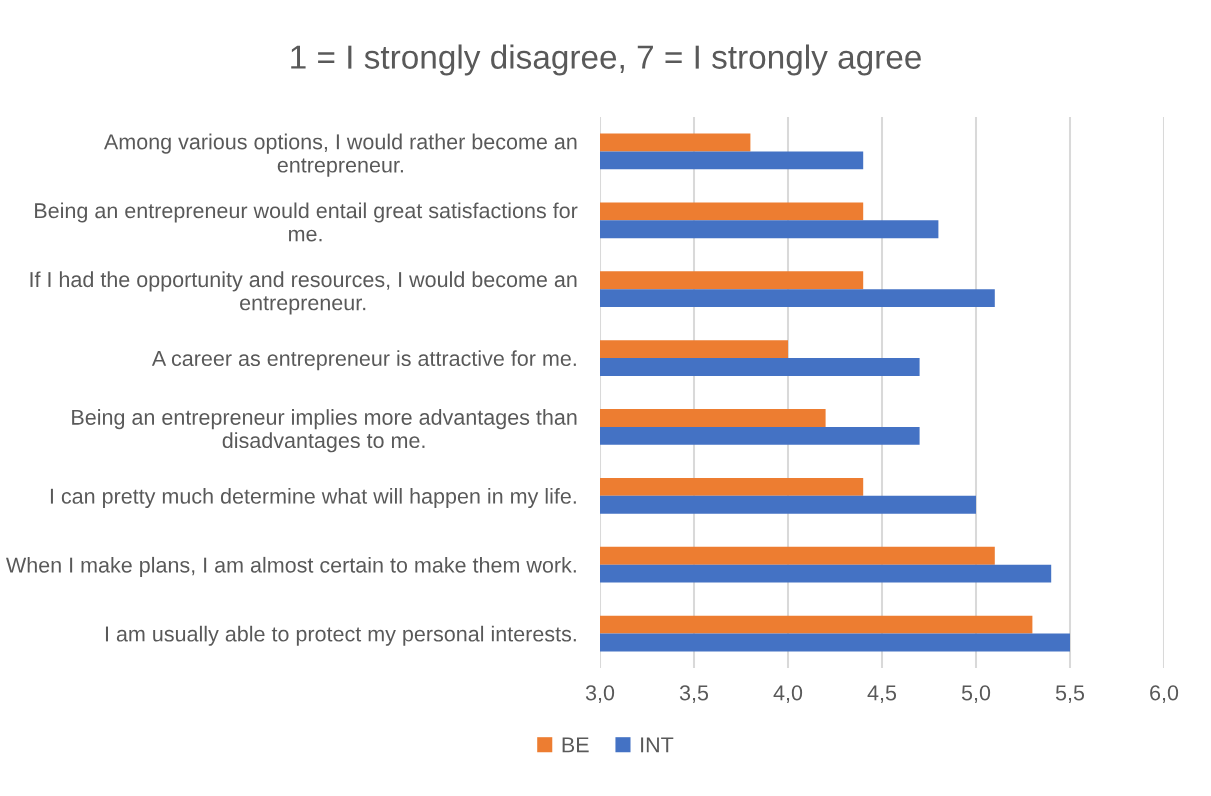 Image resolution: width=1211 pixels, height=796 pixels. What do you see at coordinates (306, 222) in the screenshot?
I see `y-tick-label: Being an entrepreneur would entail great satisfactions for me.` at bounding box center [306, 222].